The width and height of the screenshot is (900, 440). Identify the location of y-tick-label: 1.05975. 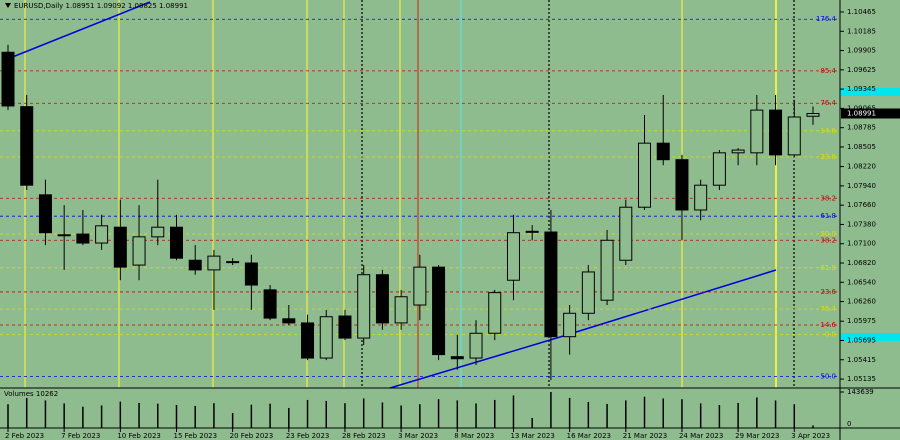
(861, 321).